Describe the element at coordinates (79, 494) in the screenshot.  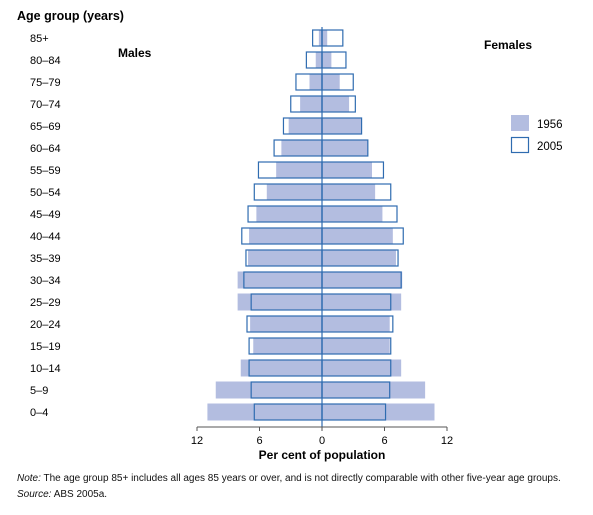
I see `source-text: ABS 2005a.` at that location.